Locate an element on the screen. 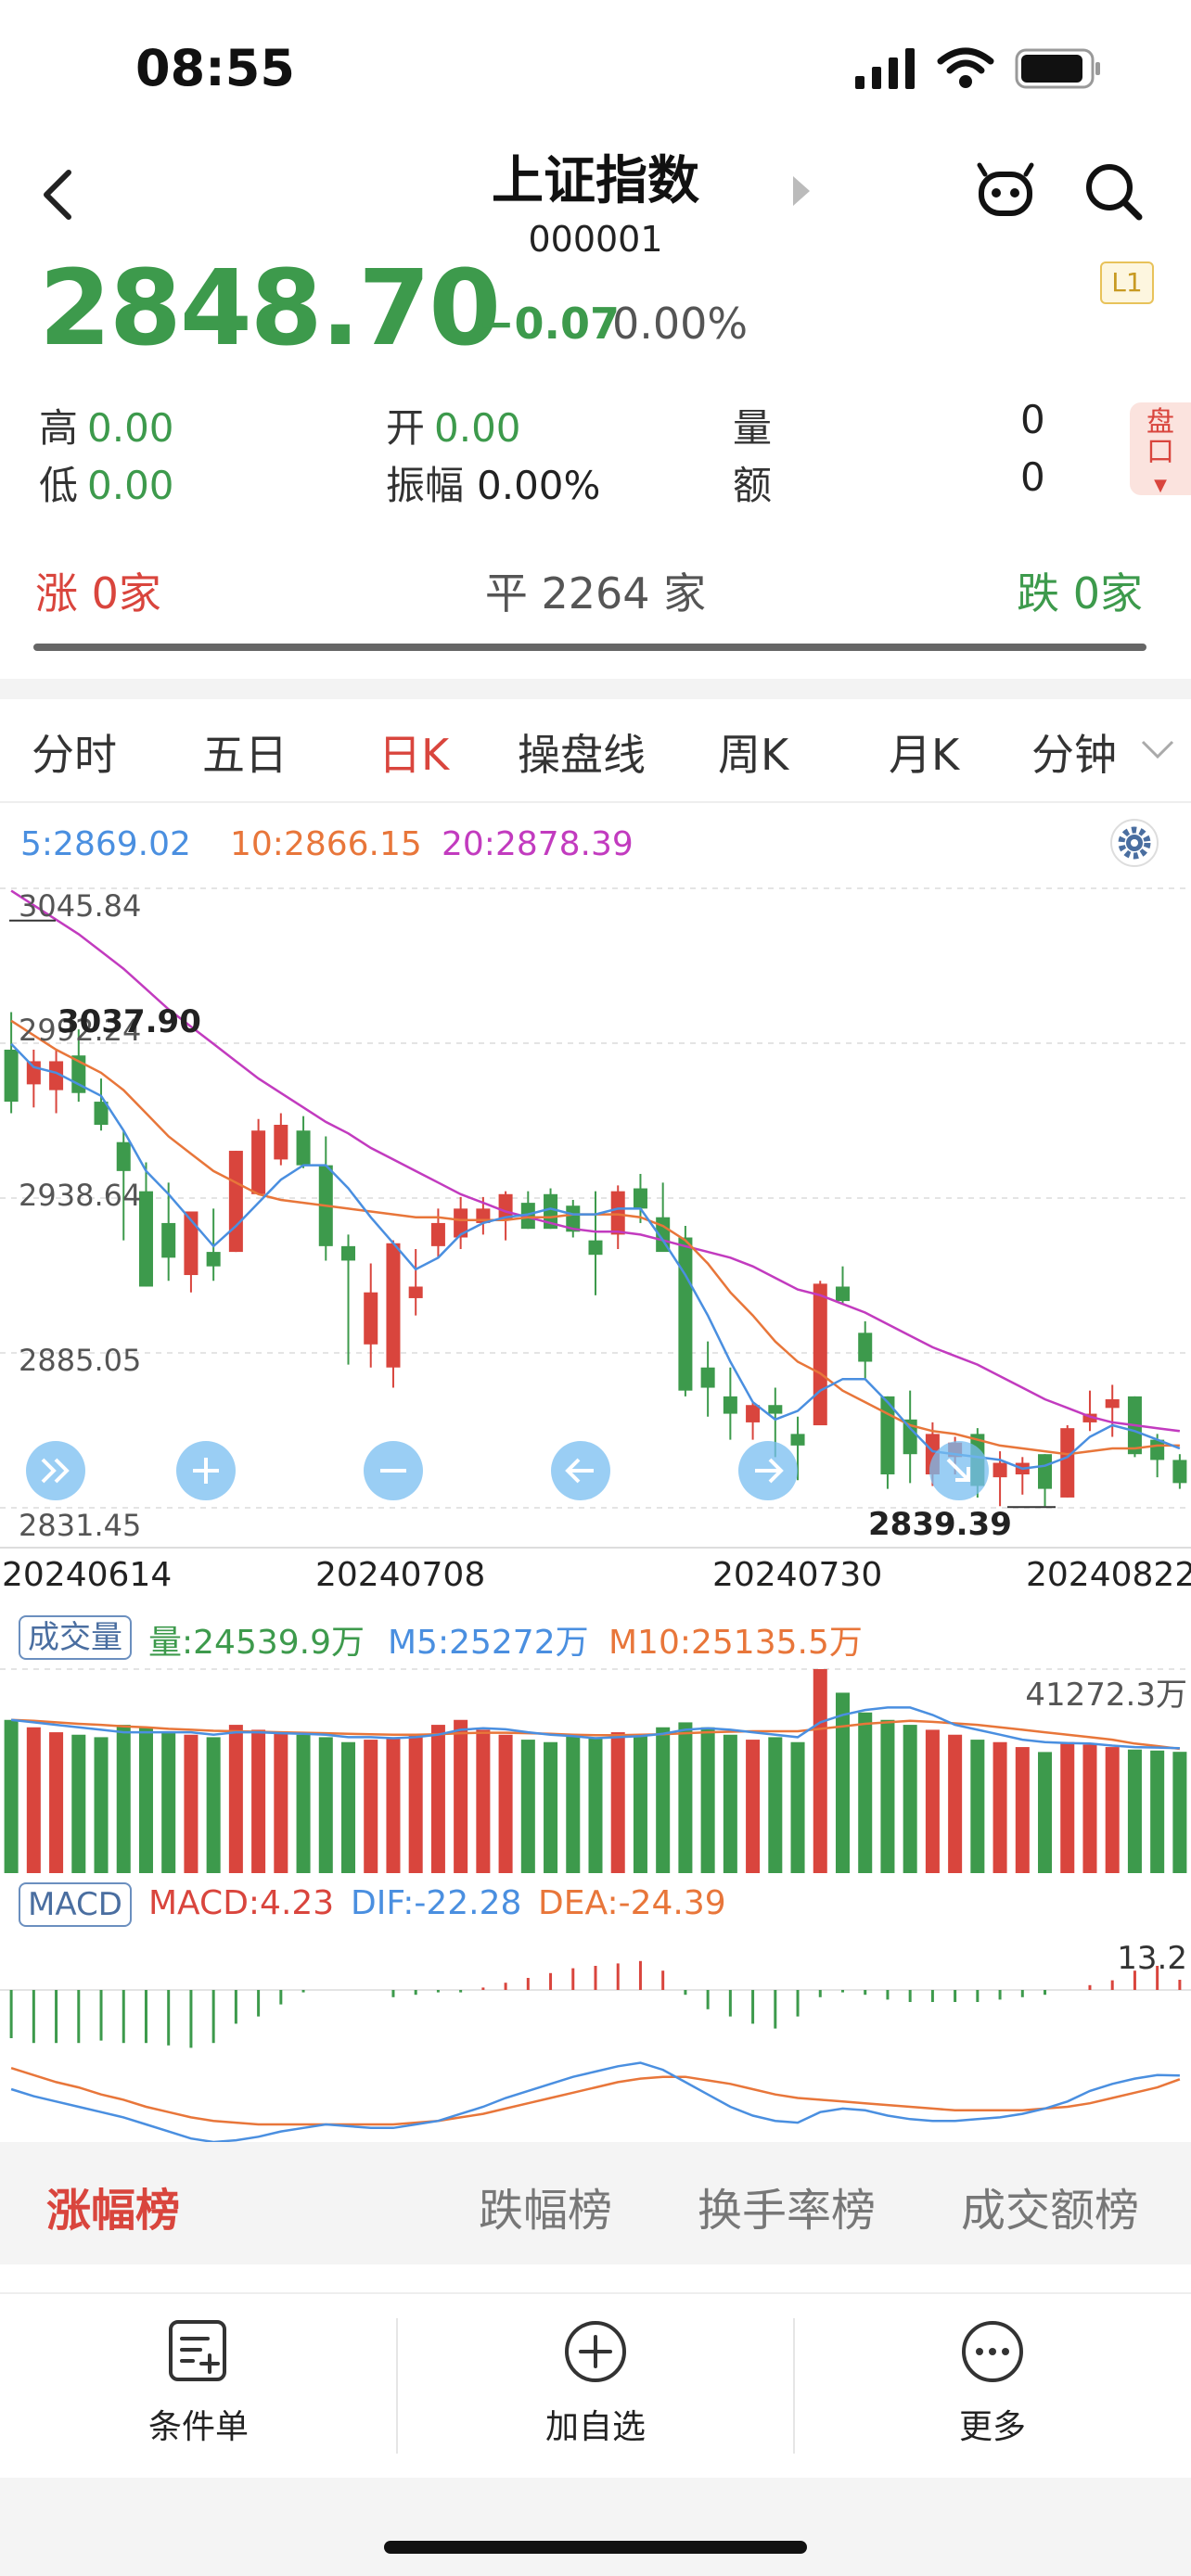 The height and width of the screenshot is (2576, 1191). level-badge: L1 is located at coordinates (1127, 282).